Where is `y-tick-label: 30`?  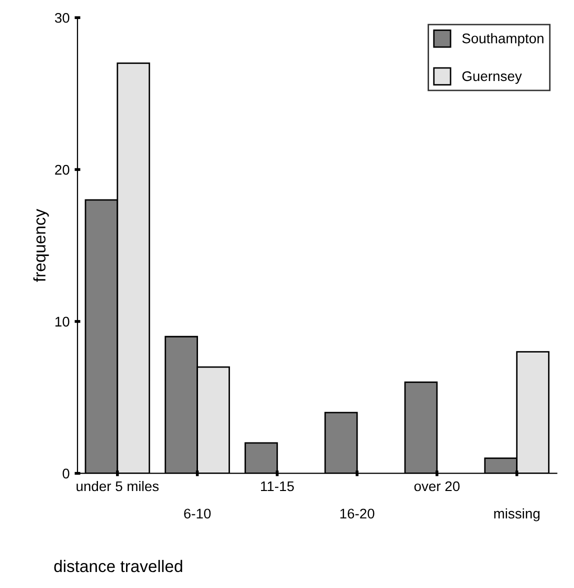
y-tick-label: 30 is located at coordinates (62, 17).